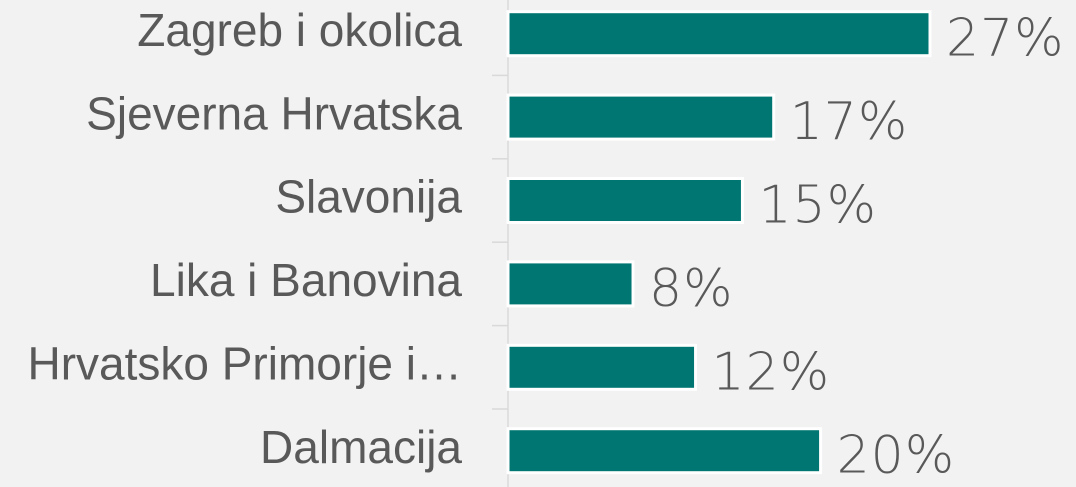 This screenshot has height=487, width=1076. I want to click on value-label: 27%, so click(1005, 39).